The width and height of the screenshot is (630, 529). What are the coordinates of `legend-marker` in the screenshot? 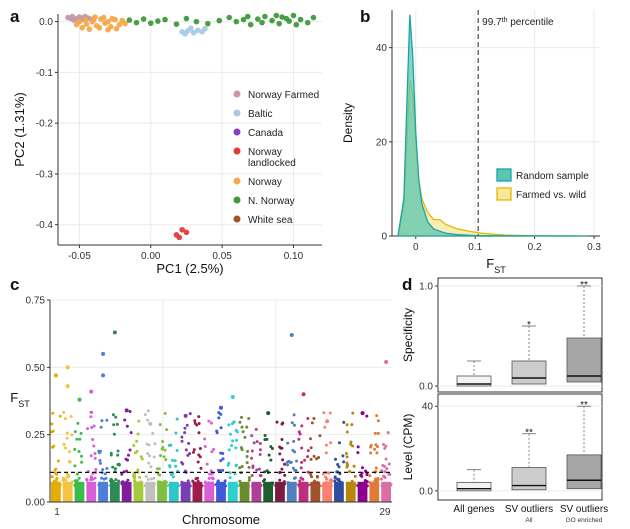 It's located at (237, 219).